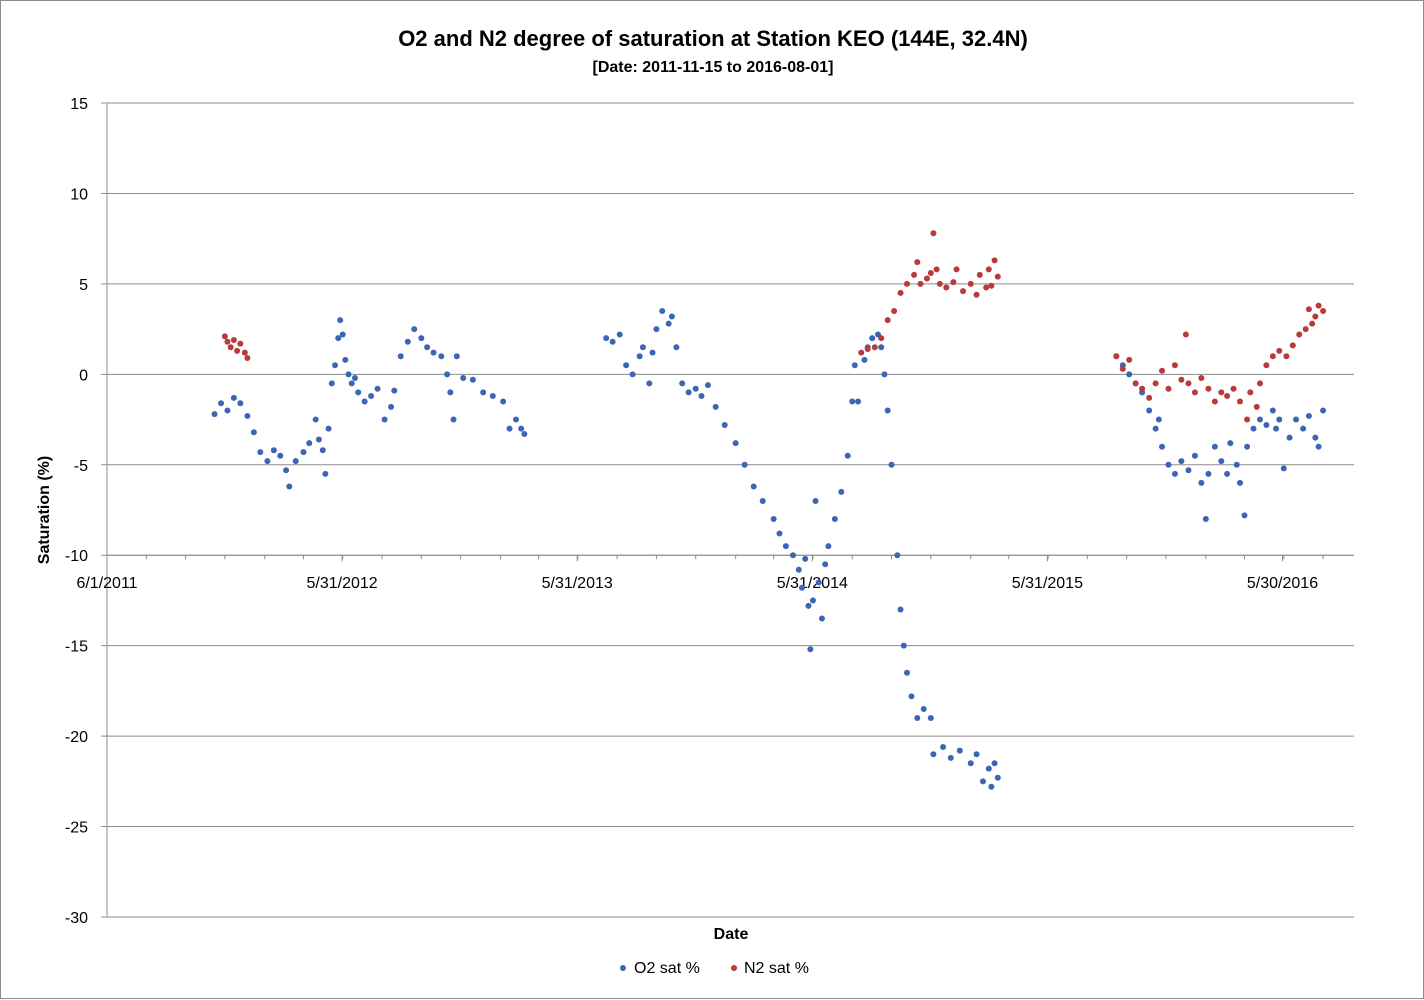  I want to click on legend-label-n2: N2 sat %, so click(776, 968).